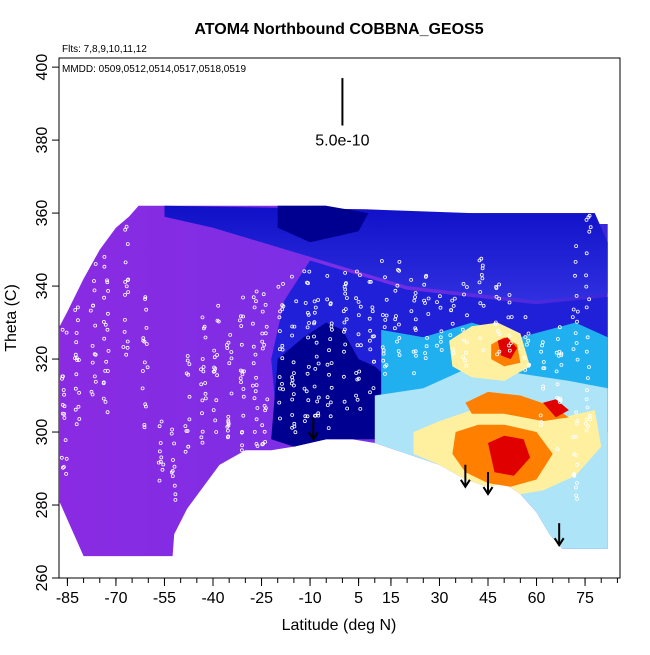  I want to click on field-red-core, so click(509, 455).